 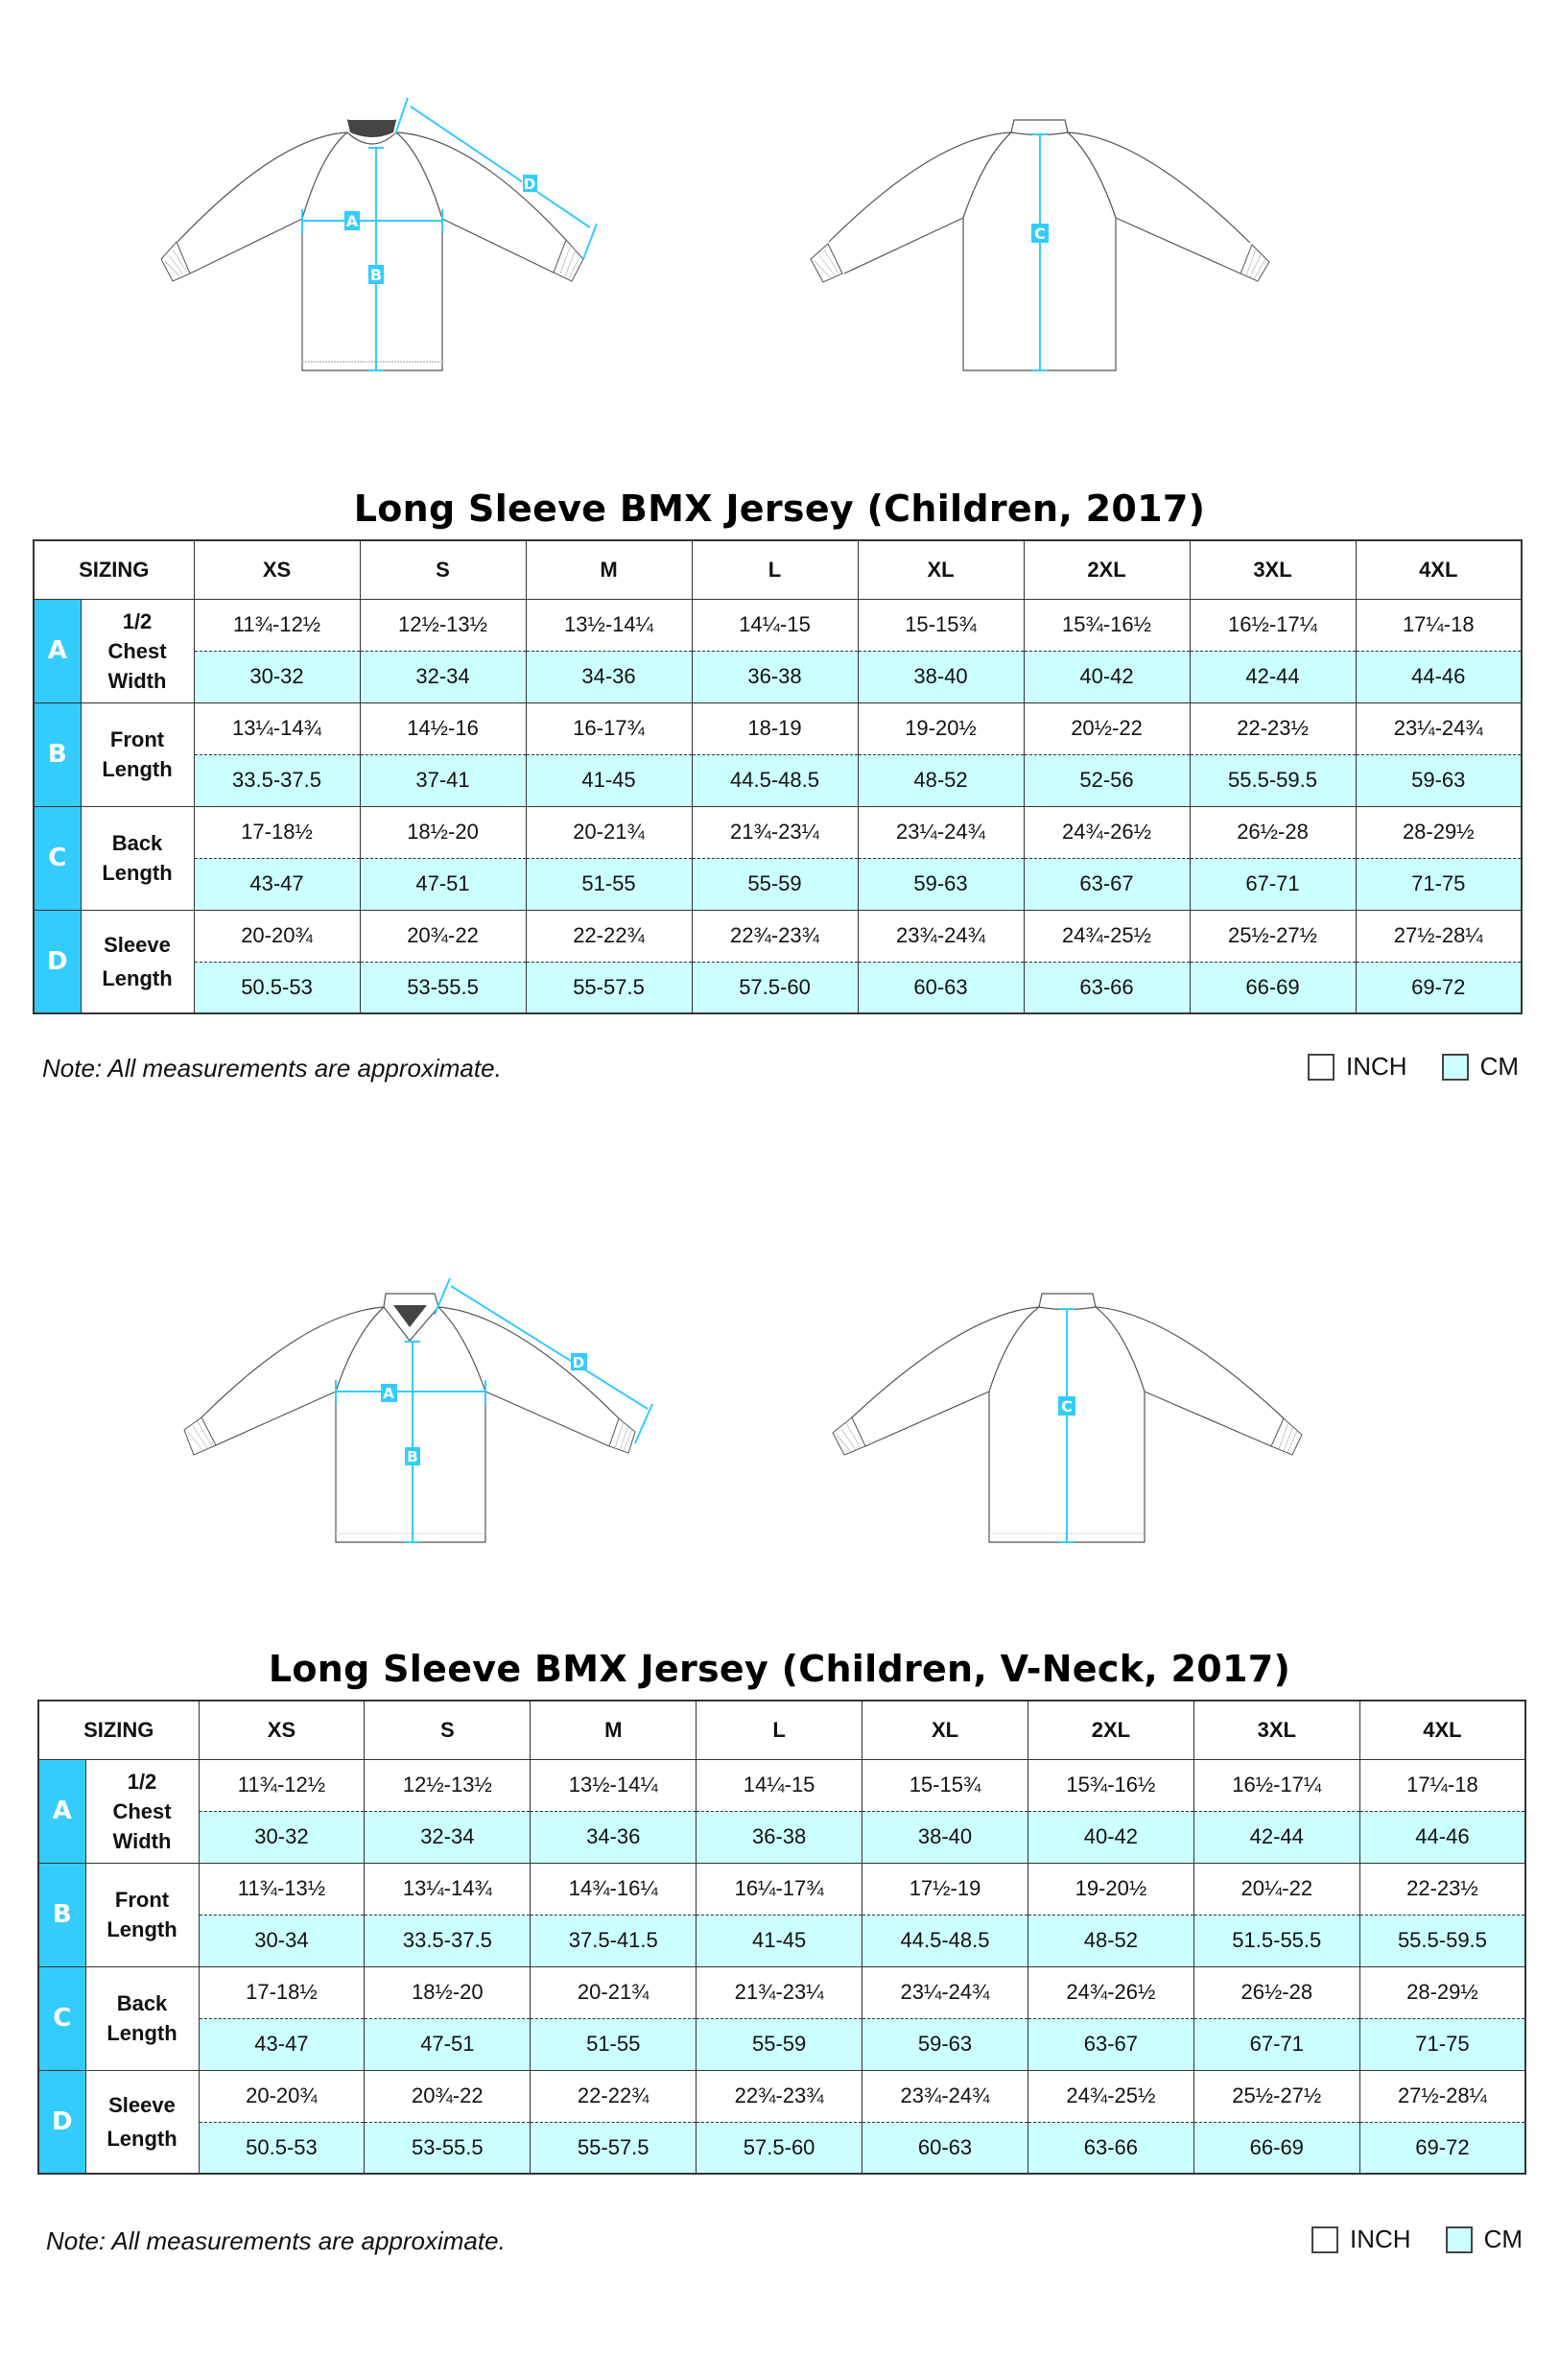 I want to click on jersey-back-diagram: C, so click(x=1084, y=235).